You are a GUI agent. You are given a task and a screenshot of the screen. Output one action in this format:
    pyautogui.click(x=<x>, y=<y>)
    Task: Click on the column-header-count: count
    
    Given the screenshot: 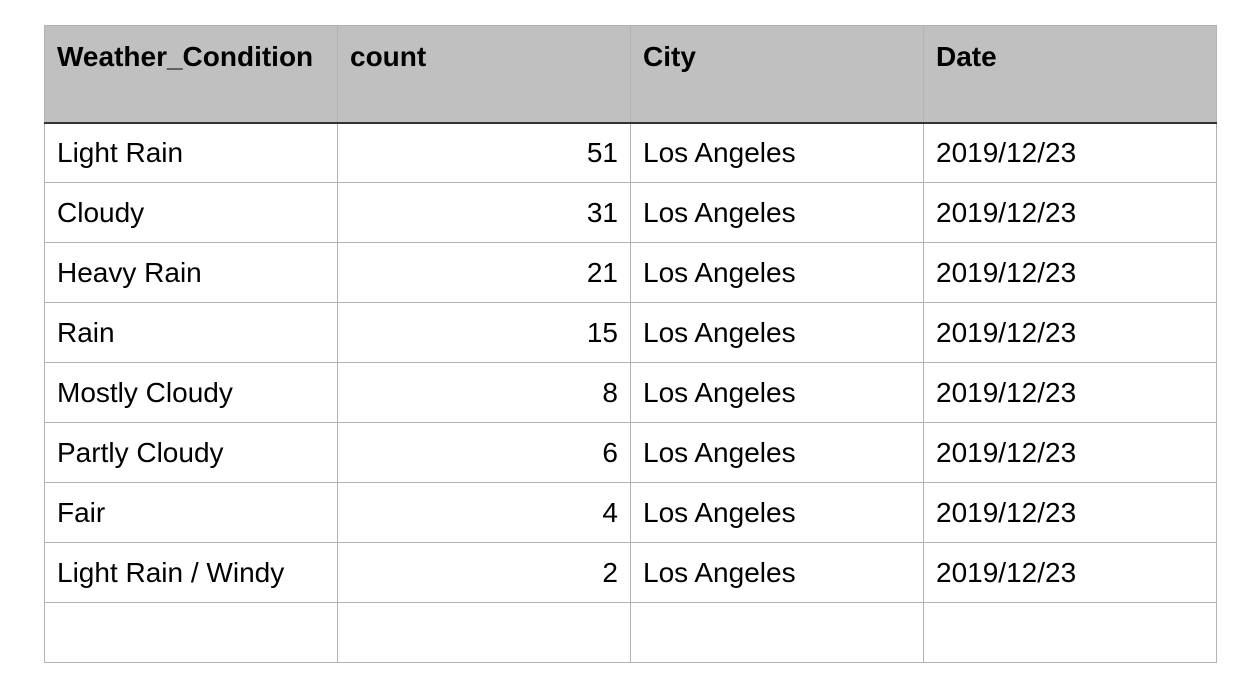 What is the action you would take?
    pyautogui.click(x=484, y=74)
    